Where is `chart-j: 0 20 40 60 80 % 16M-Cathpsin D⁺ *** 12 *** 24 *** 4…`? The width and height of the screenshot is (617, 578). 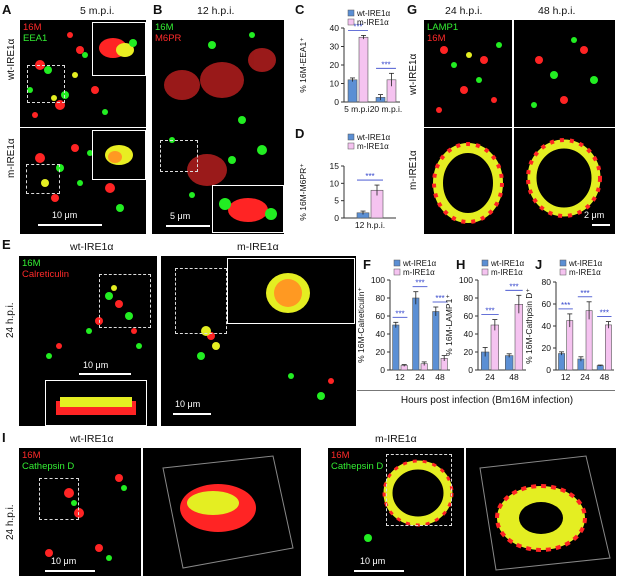 chart-j: 0 20 40 60 80 % 16M-Cathpsin D⁺ *** 12 *** 24 *** 4… is located at coordinates (569, 320).